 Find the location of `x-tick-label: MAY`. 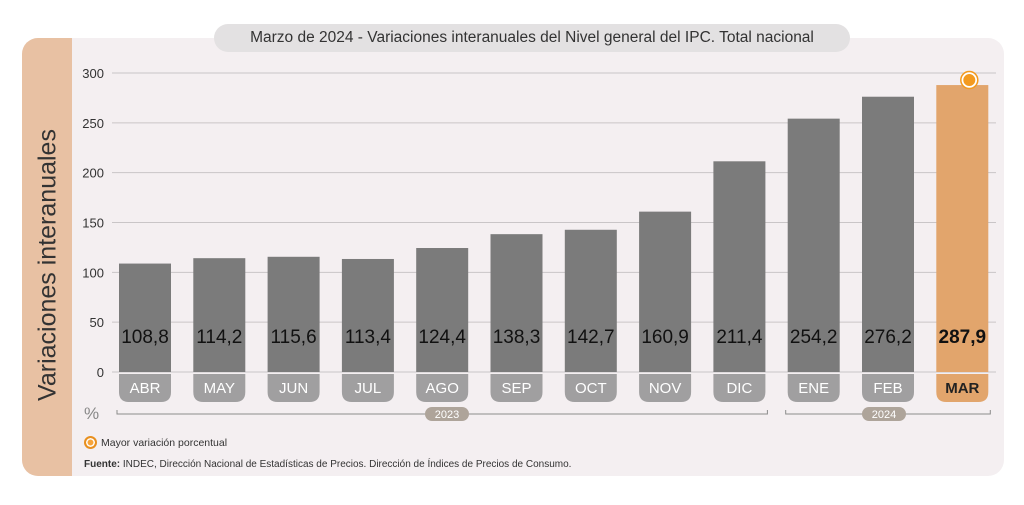

x-tick-label: MAY is located at coordinates (219, 388).